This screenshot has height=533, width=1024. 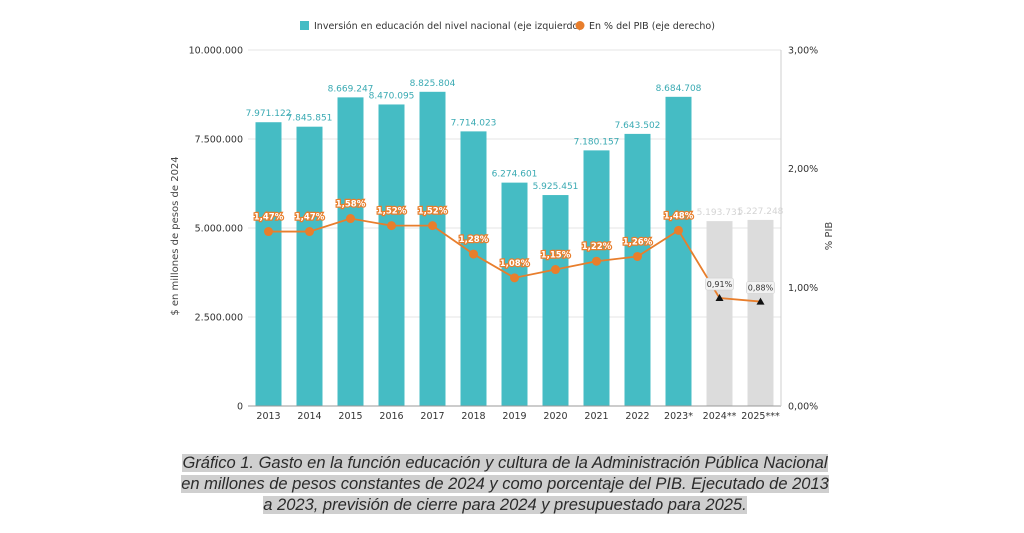 I want to click on line-marker-2015, so click(x=350, y=219).